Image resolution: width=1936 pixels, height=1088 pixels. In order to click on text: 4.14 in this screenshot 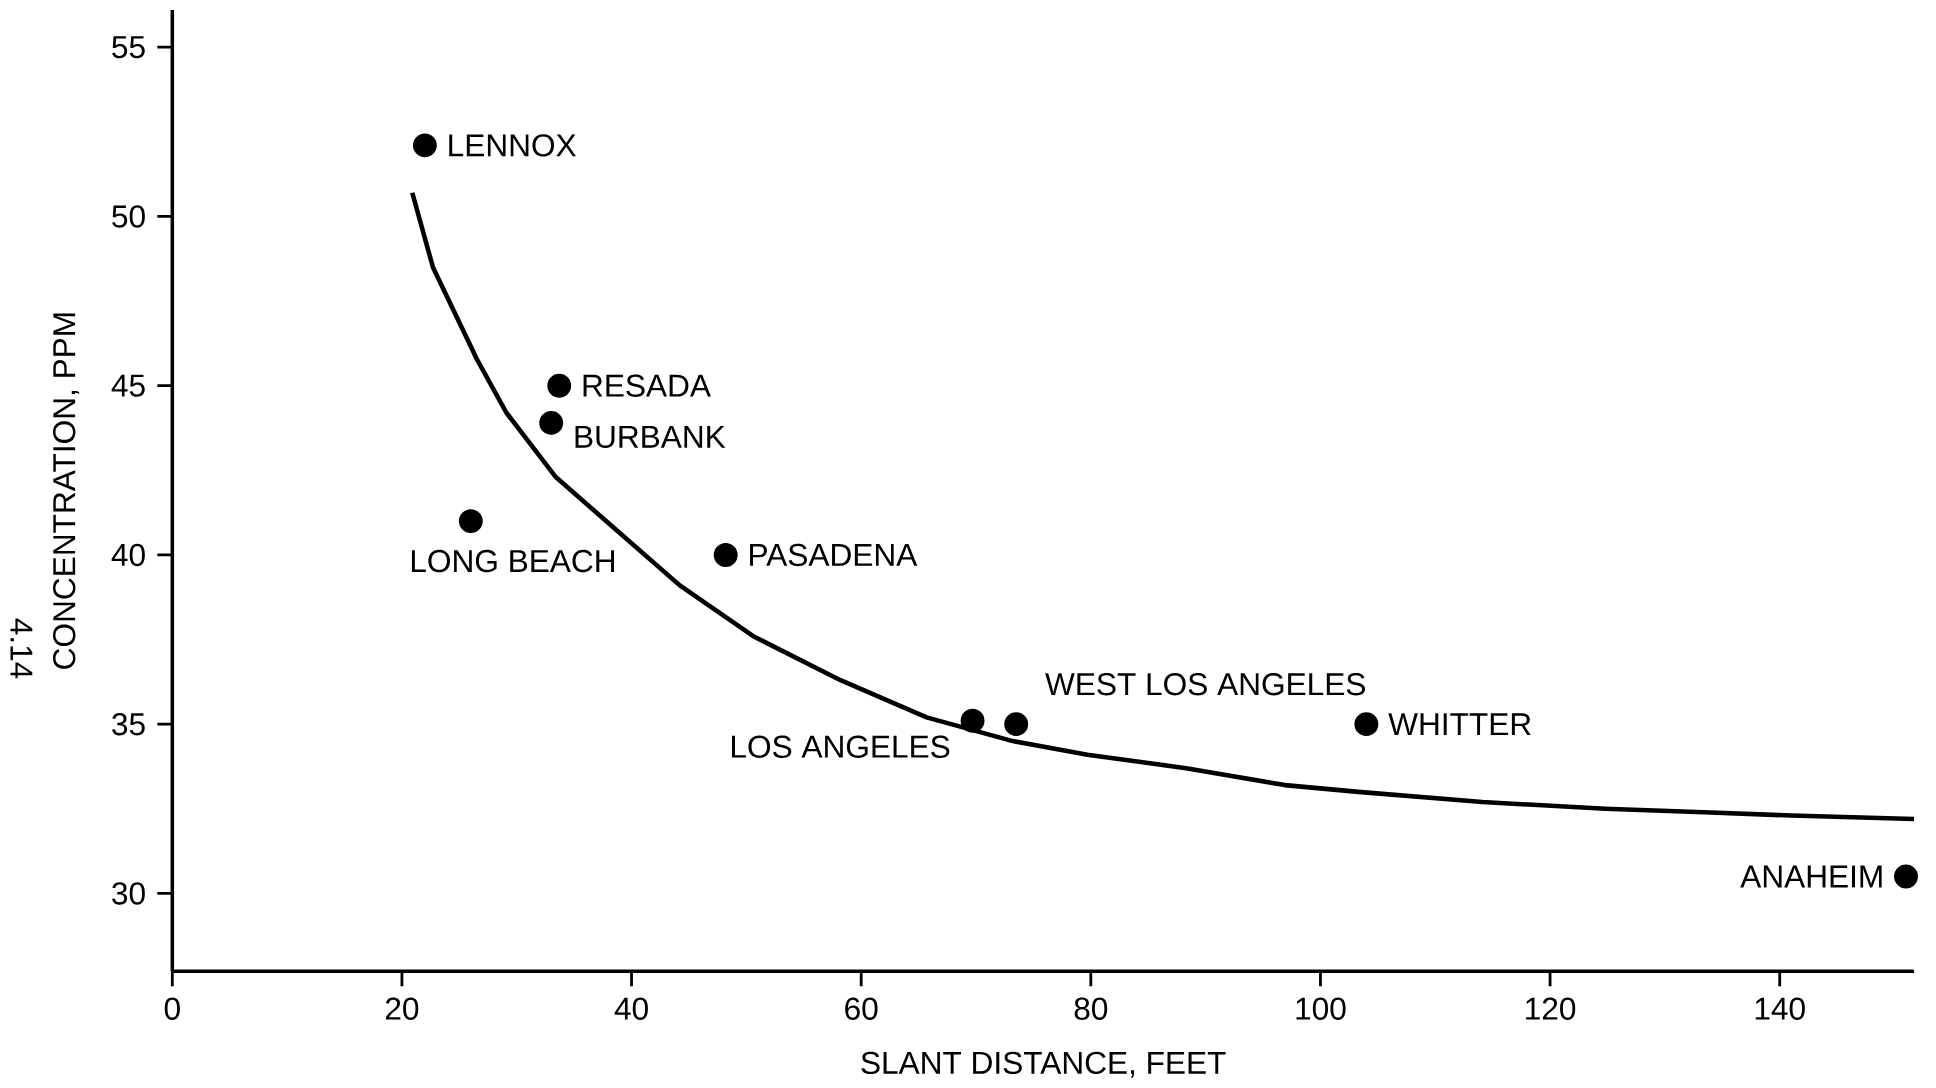, I will do `click(21, 648)`.